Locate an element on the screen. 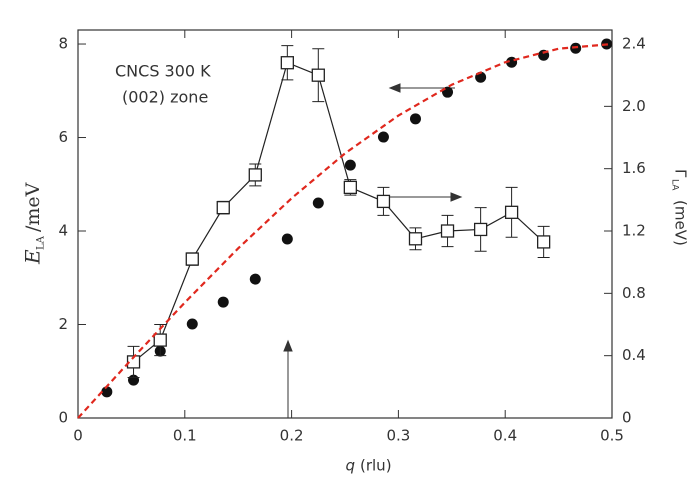 This screenshot has width=700, height=491. x-tick-label: 0.2 is located at coordinates (292, 436).